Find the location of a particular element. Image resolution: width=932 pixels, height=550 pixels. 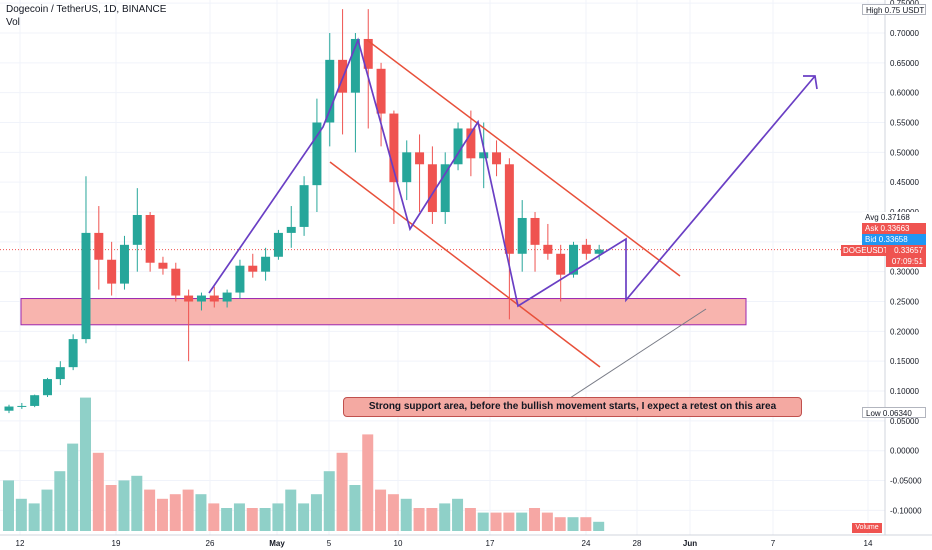

avg-price-tag: Avg 0.37168 is located at coordinates (894, 217).